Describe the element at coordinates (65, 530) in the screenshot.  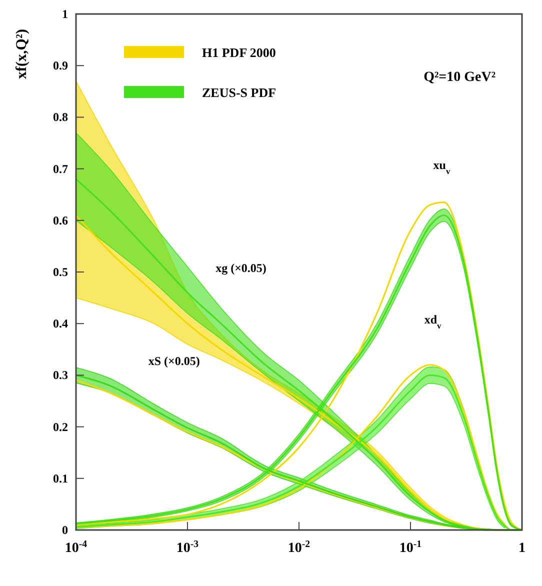
I see `y-tick-label: 0` at that location.